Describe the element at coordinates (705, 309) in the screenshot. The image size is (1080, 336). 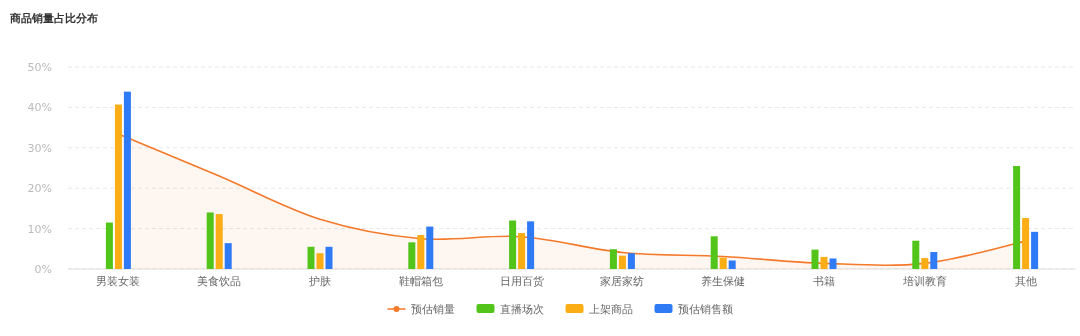
I see `legend-label: 预估销售额` at that location.